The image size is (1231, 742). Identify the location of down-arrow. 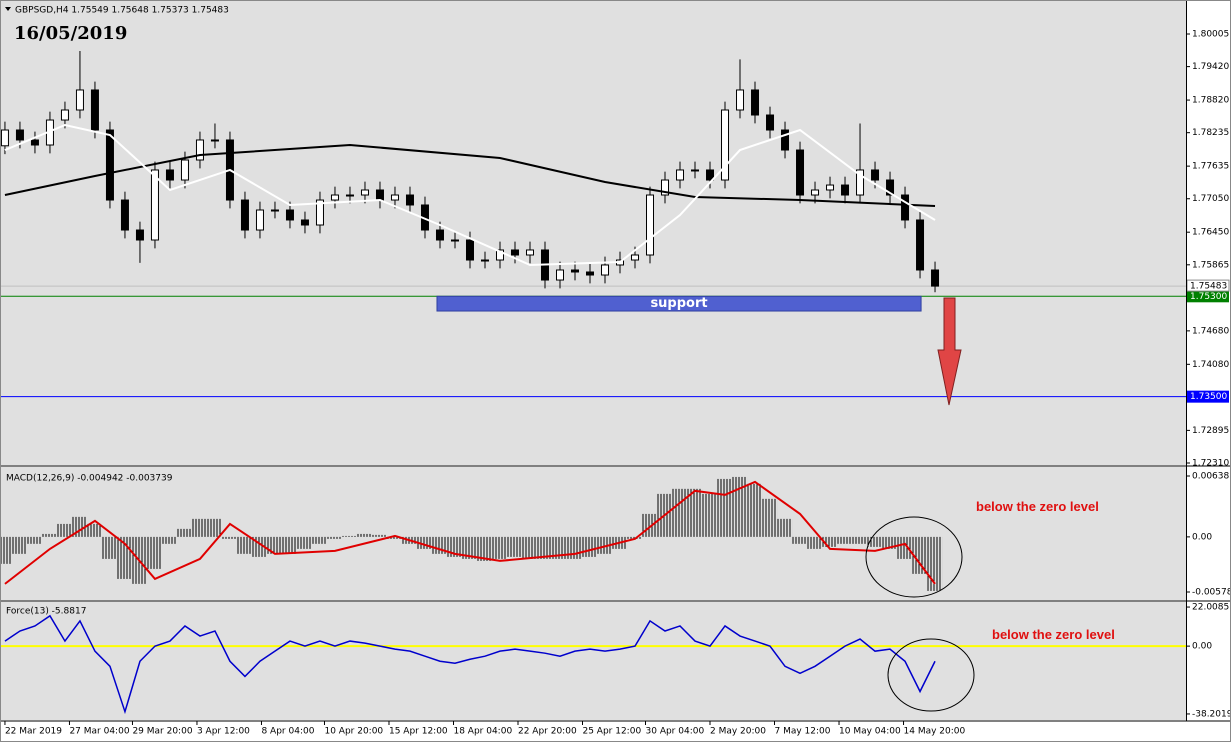
(949, 351).